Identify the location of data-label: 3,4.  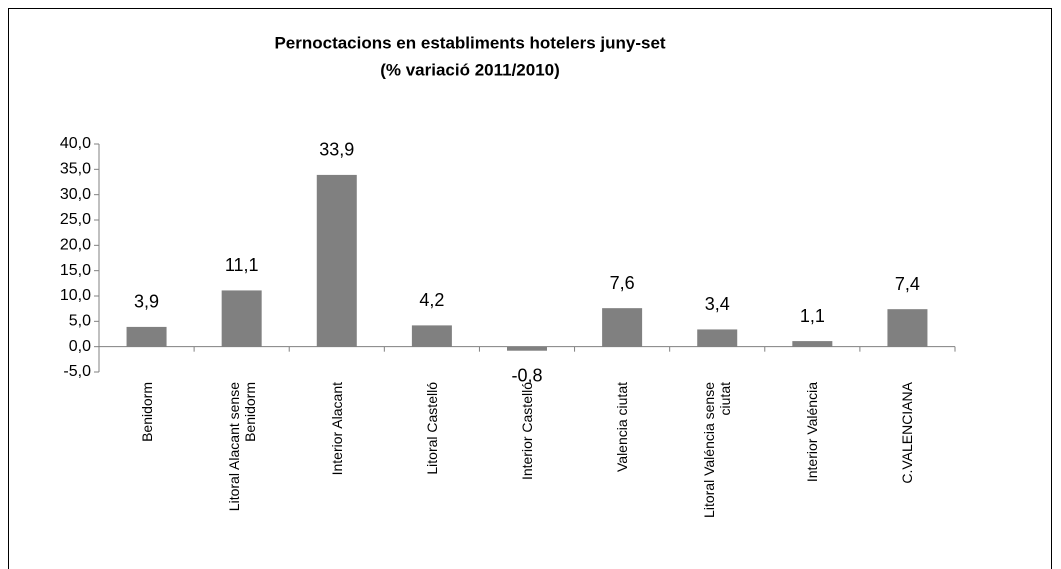
(717, 304).